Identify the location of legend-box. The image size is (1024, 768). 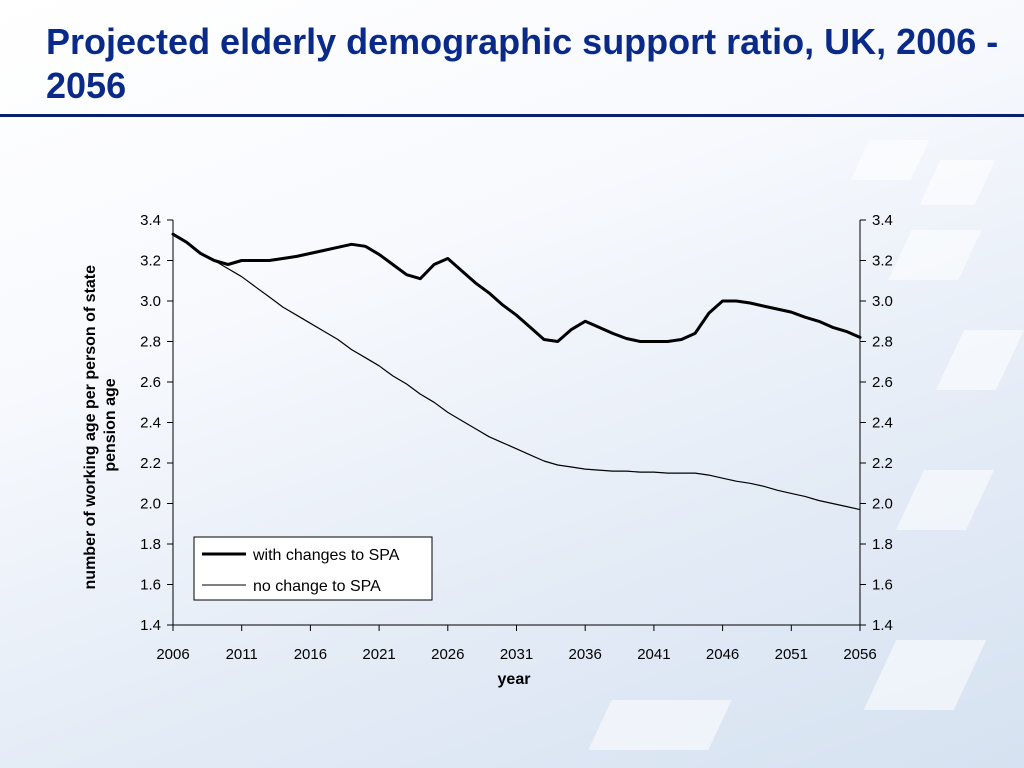
(313, 568).